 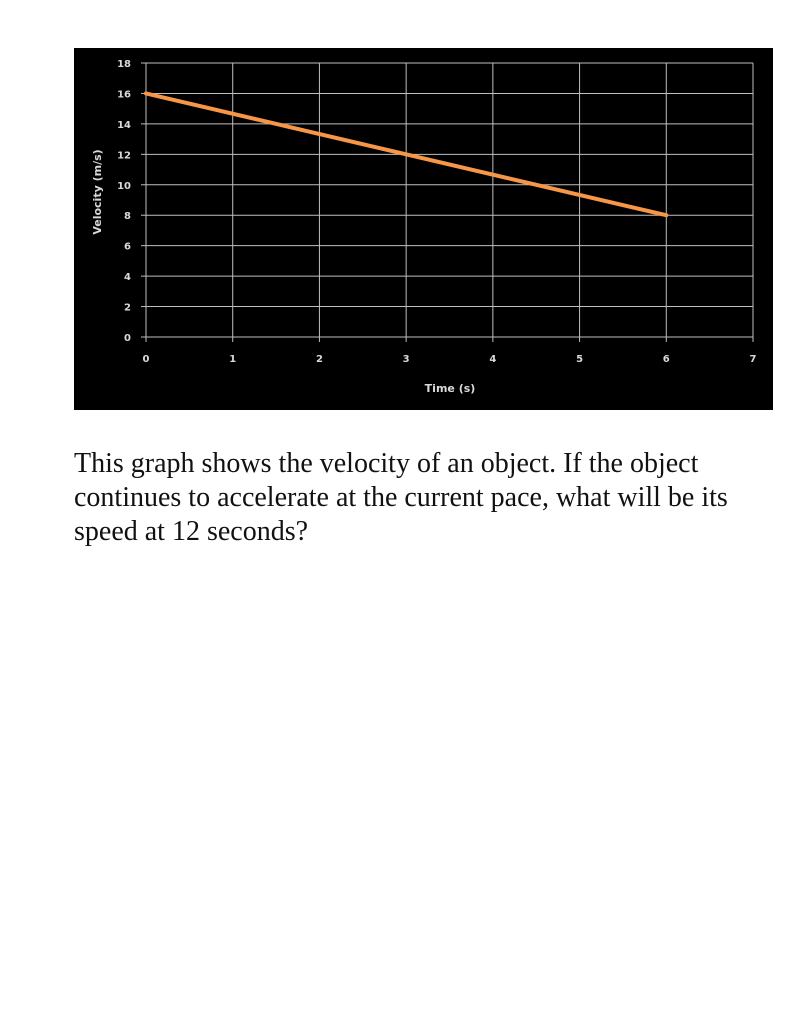 I want to click on series-layer, so click(x=406, y=154).